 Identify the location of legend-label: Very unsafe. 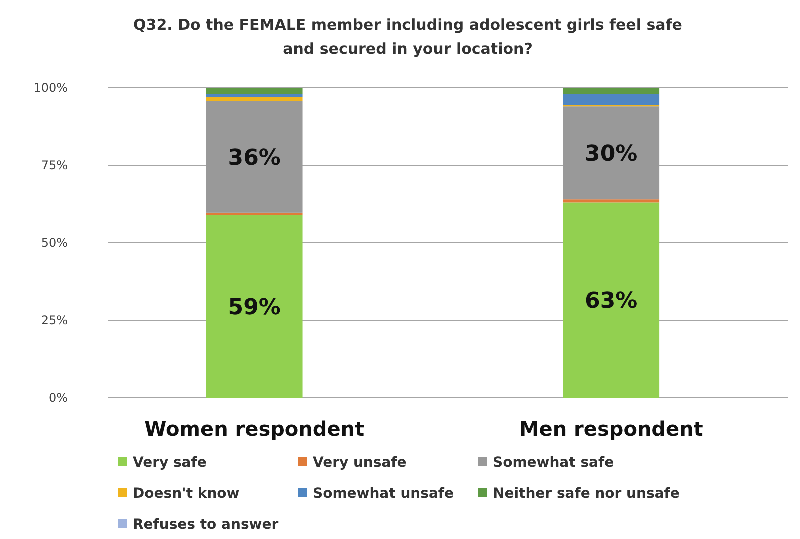
(360, 462).